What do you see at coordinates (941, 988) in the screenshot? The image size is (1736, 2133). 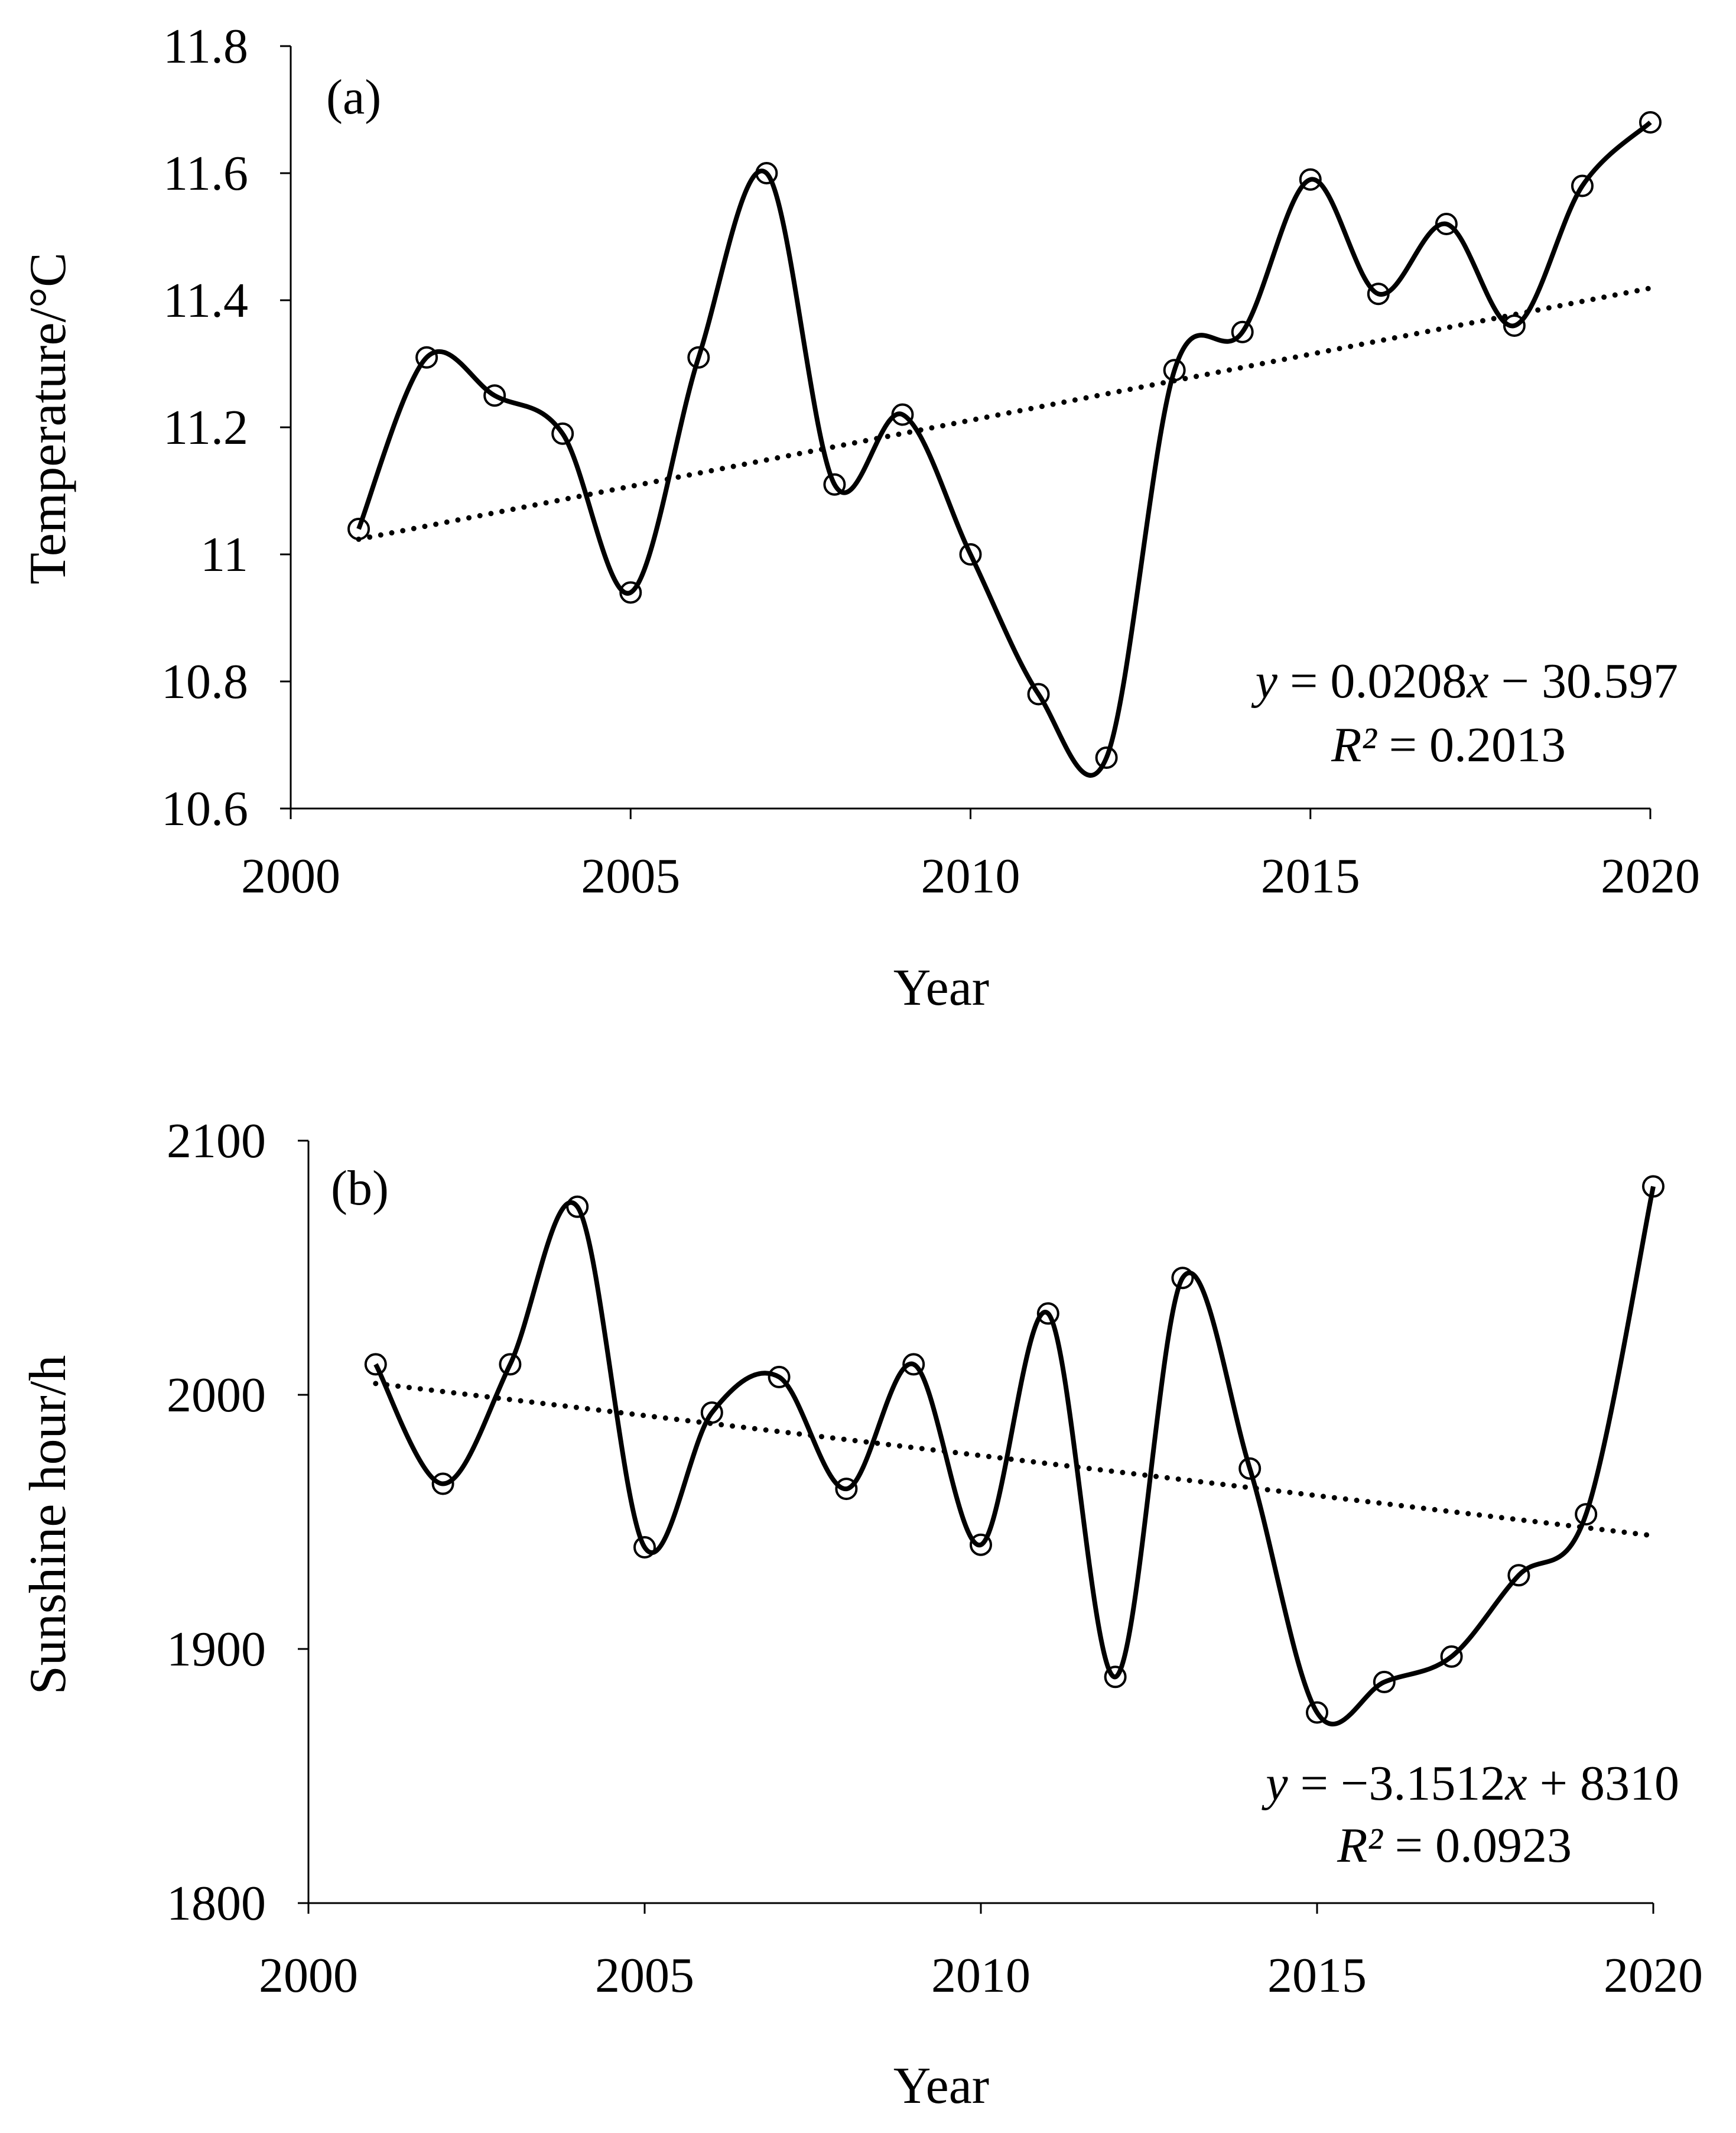 I see `panel-a-x-axis-label: Year` at bounding box center [941, 988].